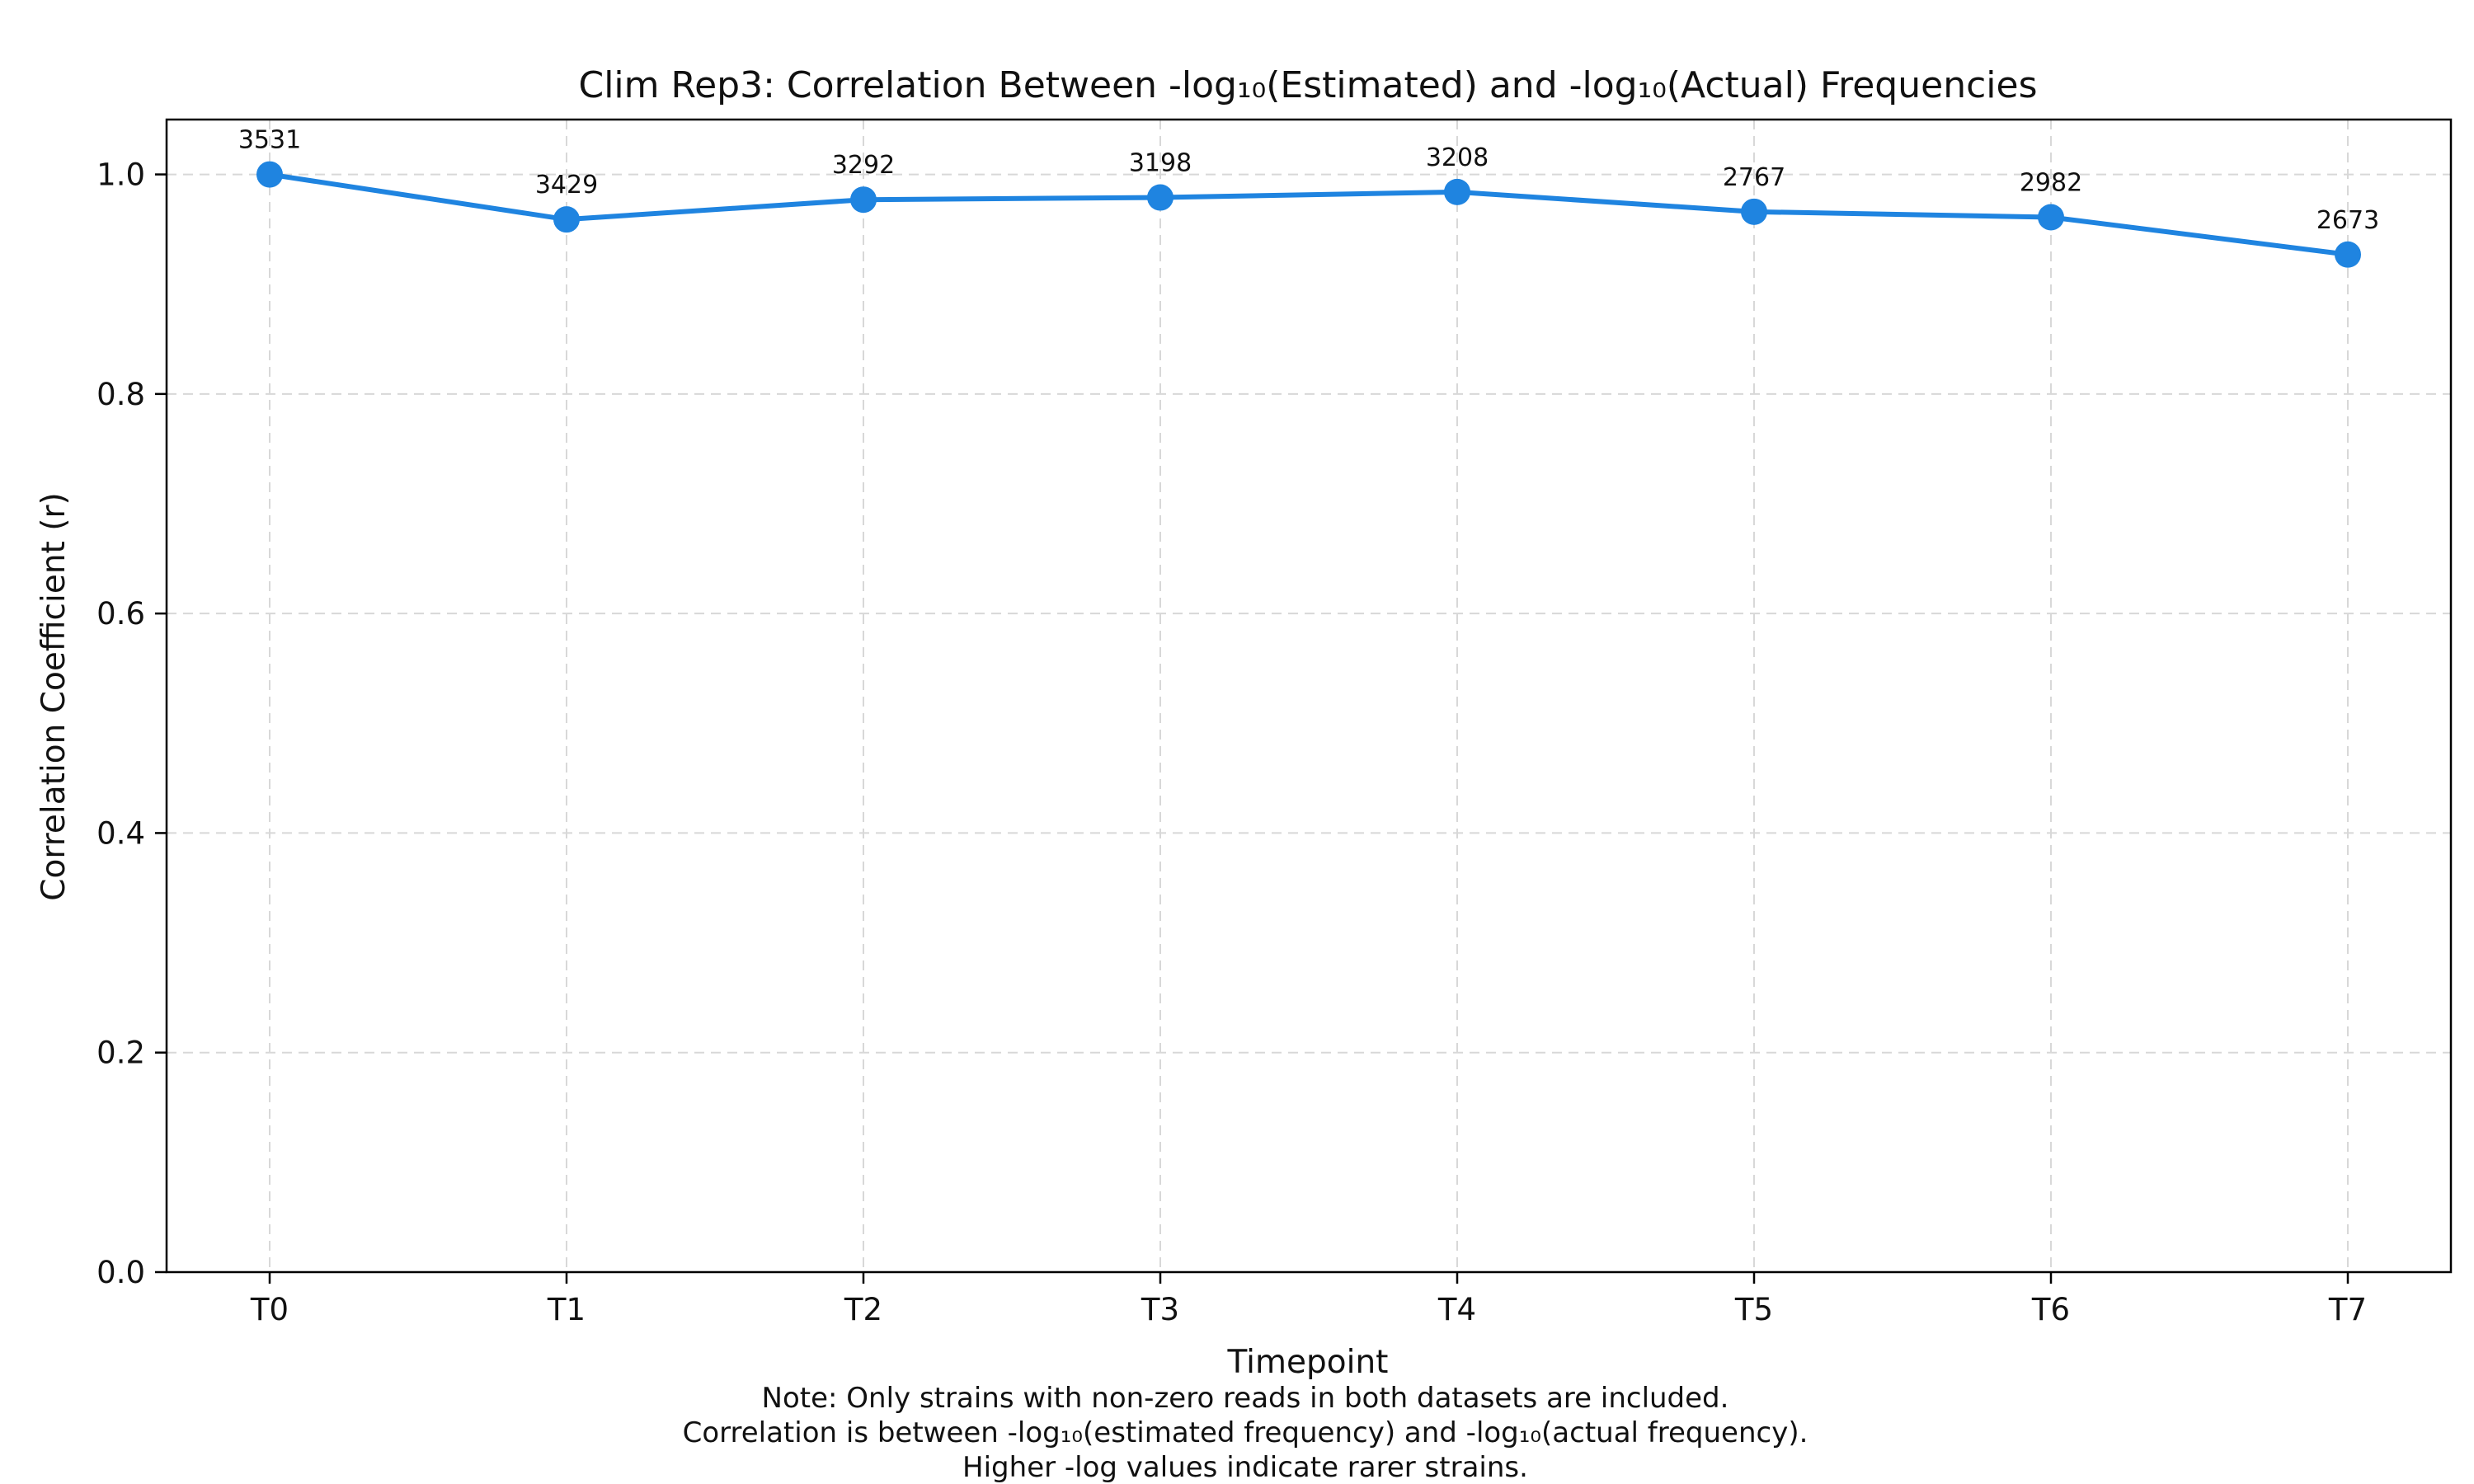  Describe the element at coordinates (120, 614) in the screenshot. I see `y-tick-label: 0.6` at that location.